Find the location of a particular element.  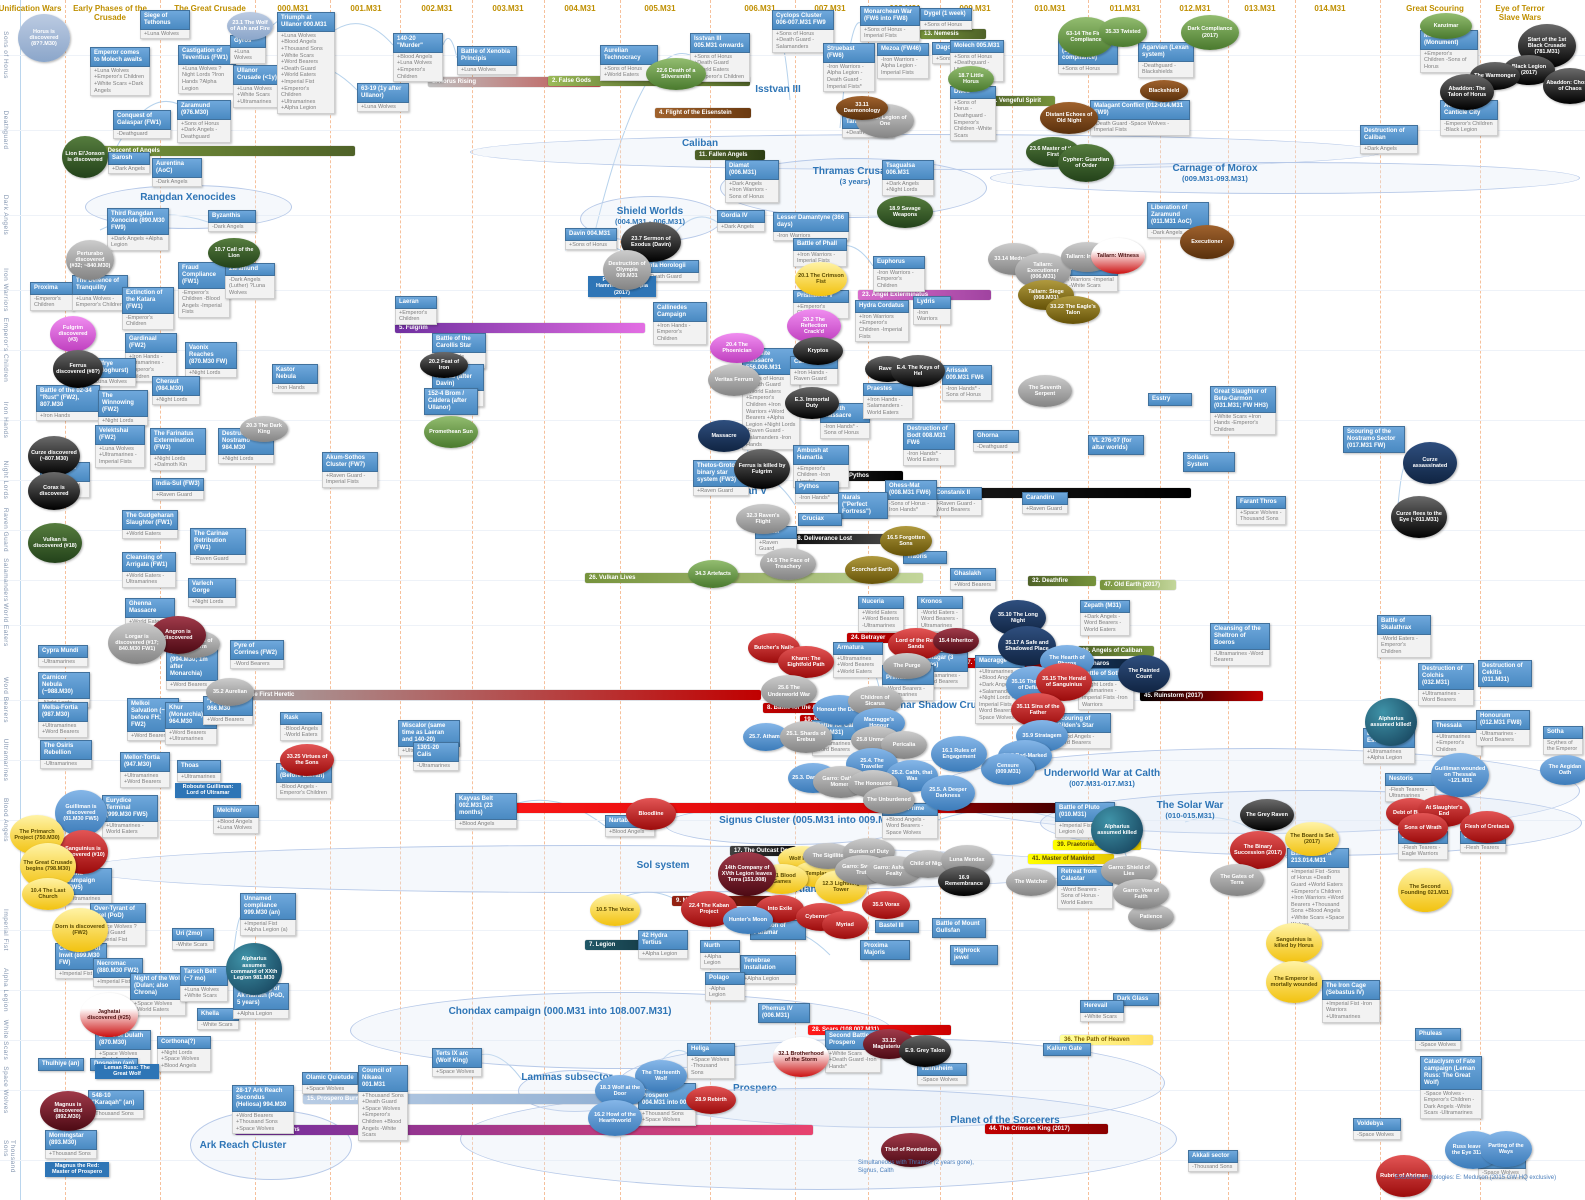

book-bar: 34. Pharos is located at coordinates (1115, 664).